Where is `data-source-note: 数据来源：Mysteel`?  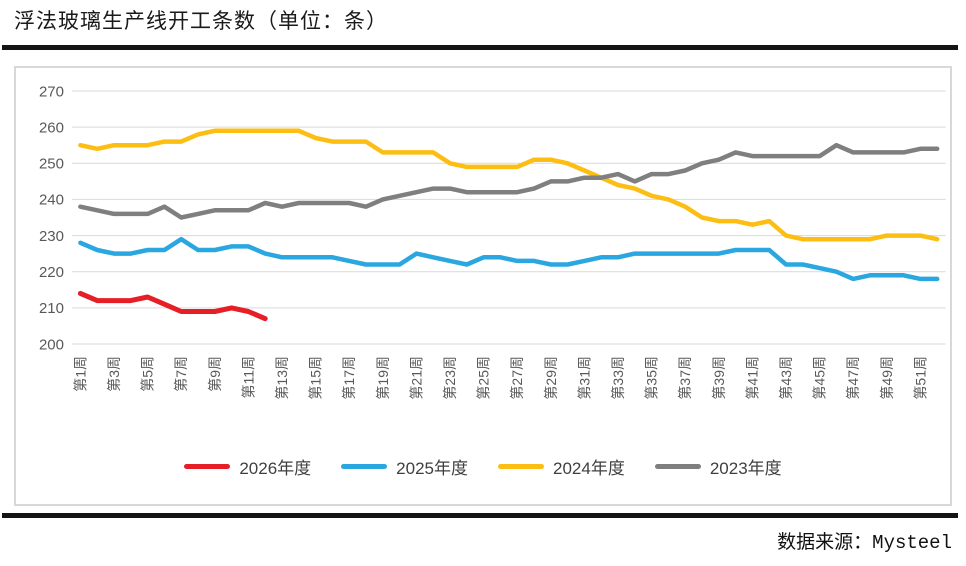
data-source-note: 数据来源：Mysteel is located at coordinates (864, 543).